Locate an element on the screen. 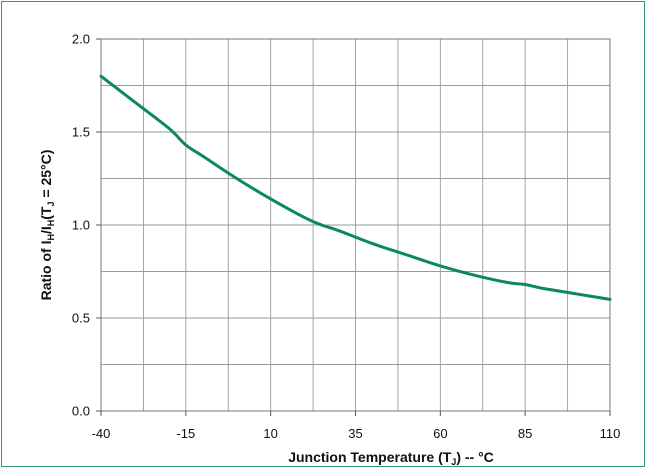 This screenshot has width=648, height=470. x-axis-title: Junction Temperature (TJ) -- °C is located at coordinates (391, 458).